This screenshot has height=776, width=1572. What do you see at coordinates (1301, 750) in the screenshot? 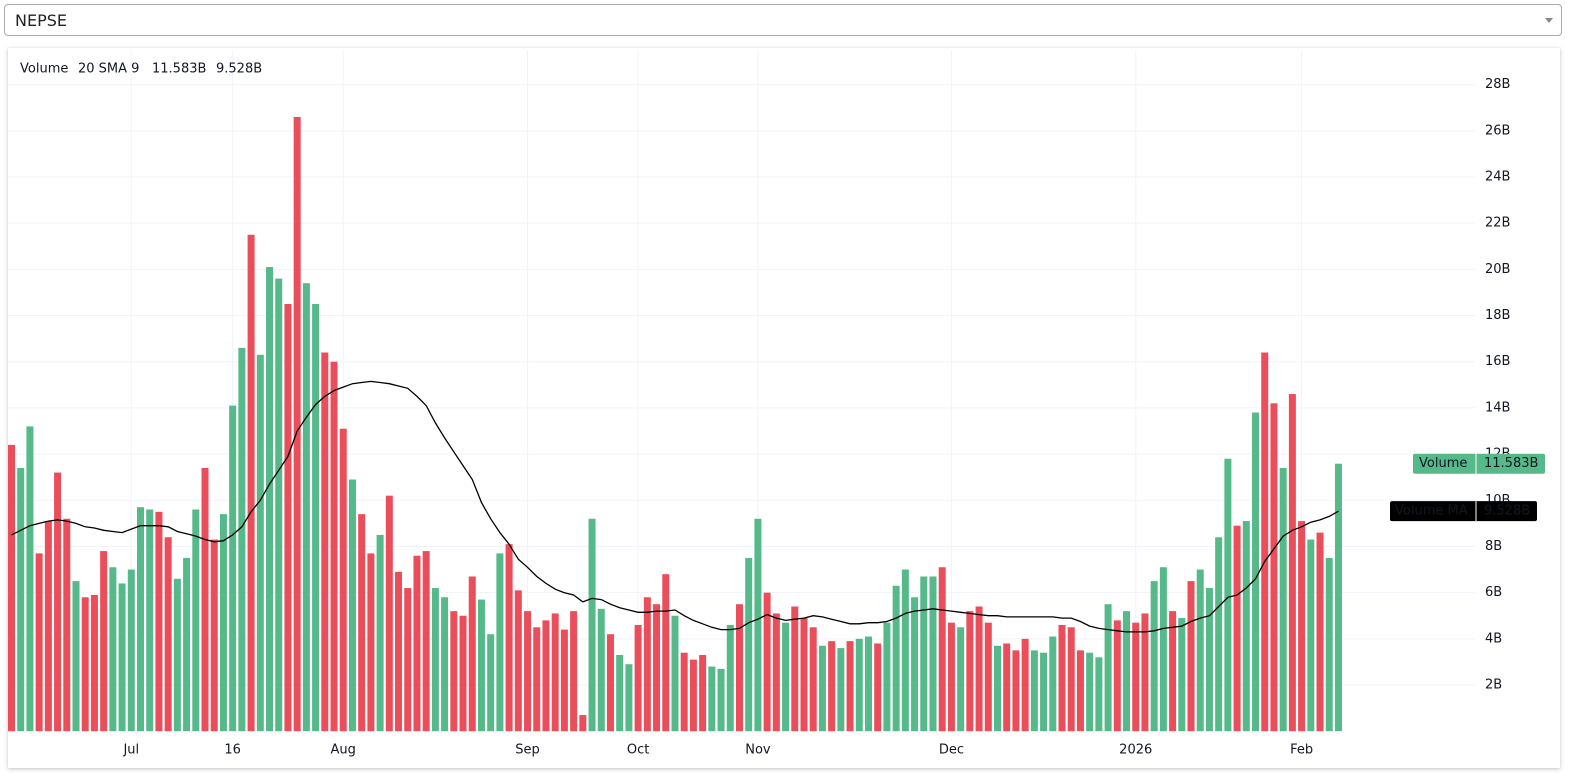
I see `x-tick-label: Feb` at bounding box center [1301, 750].